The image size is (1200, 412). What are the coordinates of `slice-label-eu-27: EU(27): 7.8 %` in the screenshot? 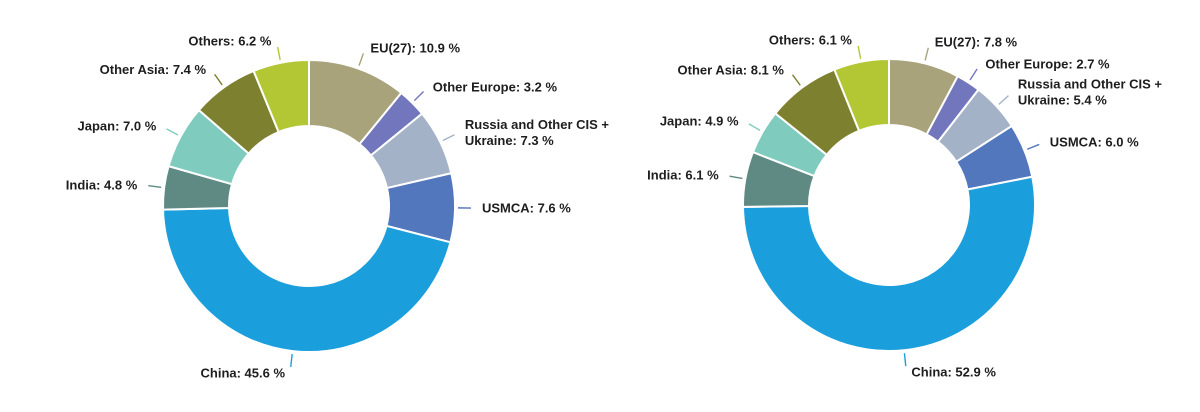 It's located at (976, 42).